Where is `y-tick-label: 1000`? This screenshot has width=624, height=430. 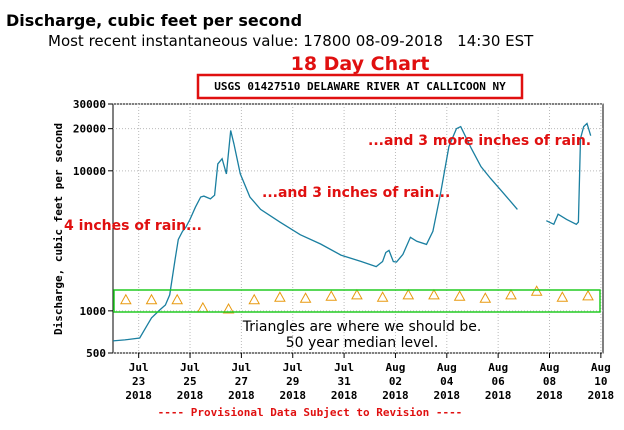
y-tick-label: 1000 is located at coordinates (93, 311).